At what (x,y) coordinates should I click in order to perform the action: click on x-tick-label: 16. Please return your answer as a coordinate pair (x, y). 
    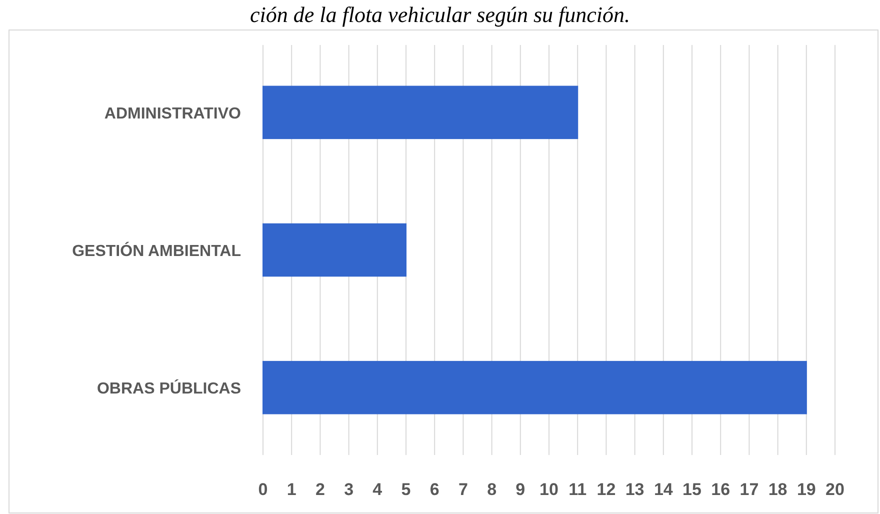
    Looking at the image, I should click on (720, 489).